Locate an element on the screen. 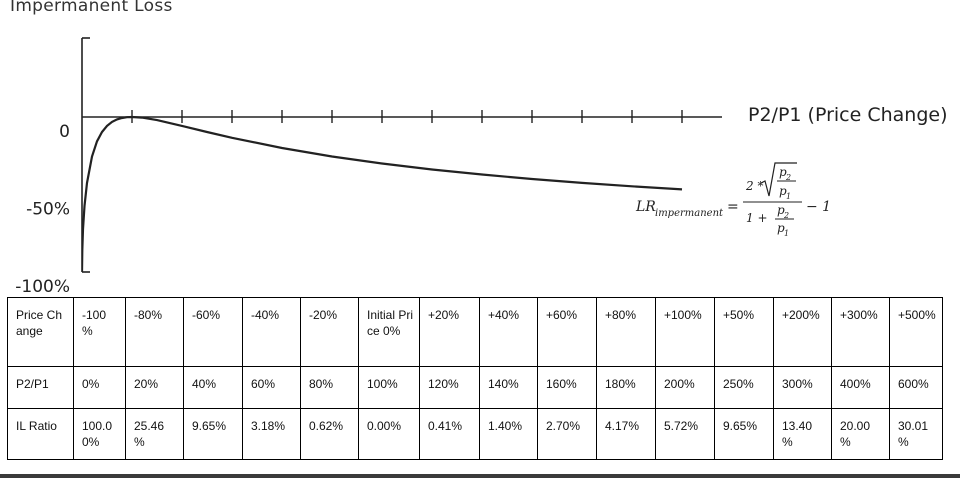 This screenshot has height=478, width=960. table-cell: 20% is located at coordinates (154, 387).